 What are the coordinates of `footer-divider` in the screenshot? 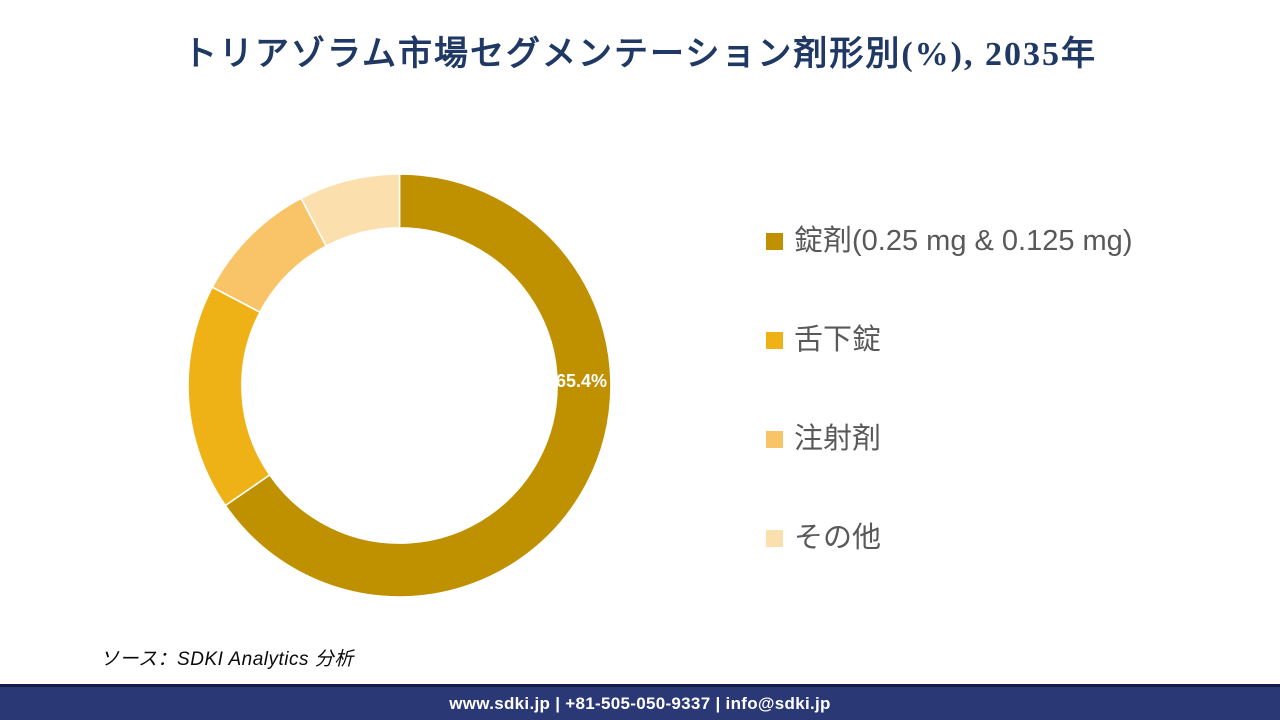 It's located at (640, 685).